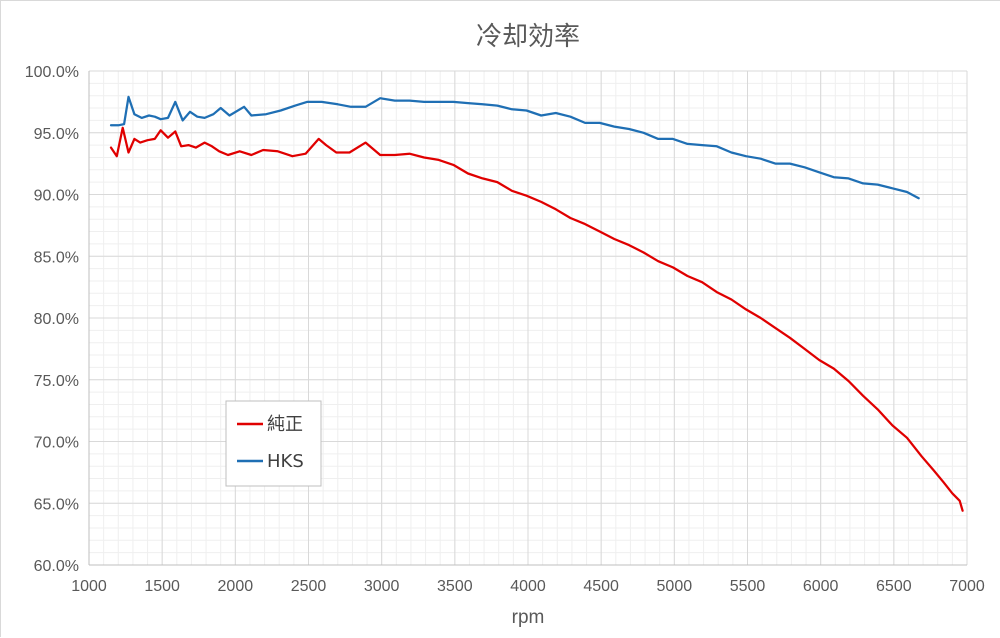  Describe the element at coordinates (56, 566) in the screenshot. I see `y-tick-label: 60.0%` at that location.